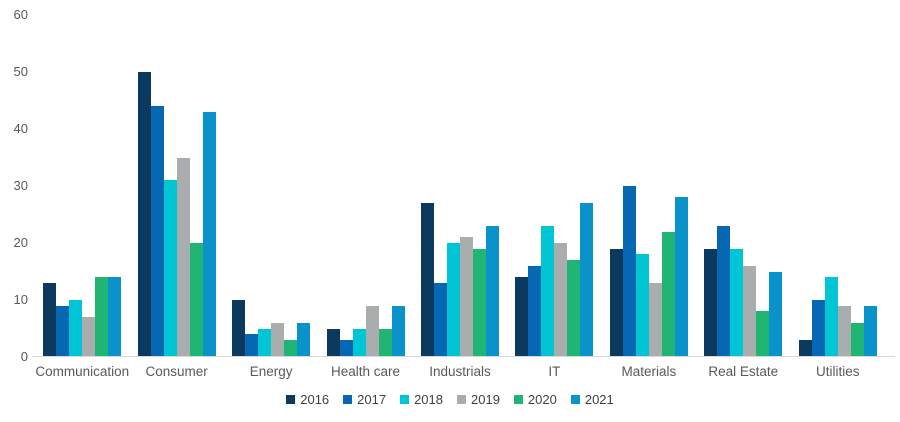  I want to click on bar-2020-health-care, so click(385, 342).